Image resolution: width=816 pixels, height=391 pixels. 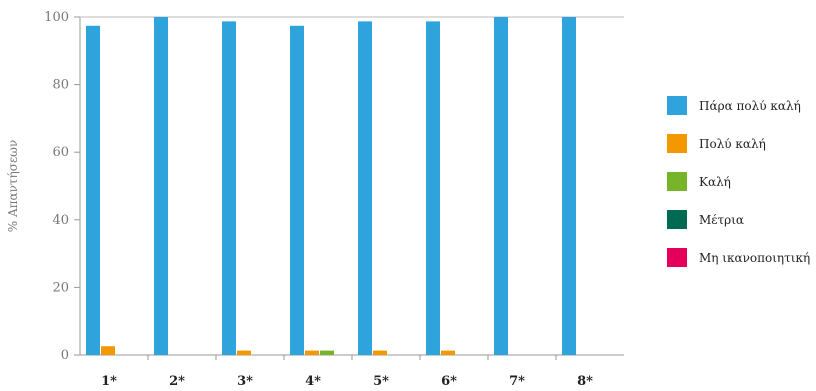 What do you see at coordinates (449, 381) in the screenshot?
I see `x-tick-label: 6*` at bounding box center [449, 381].